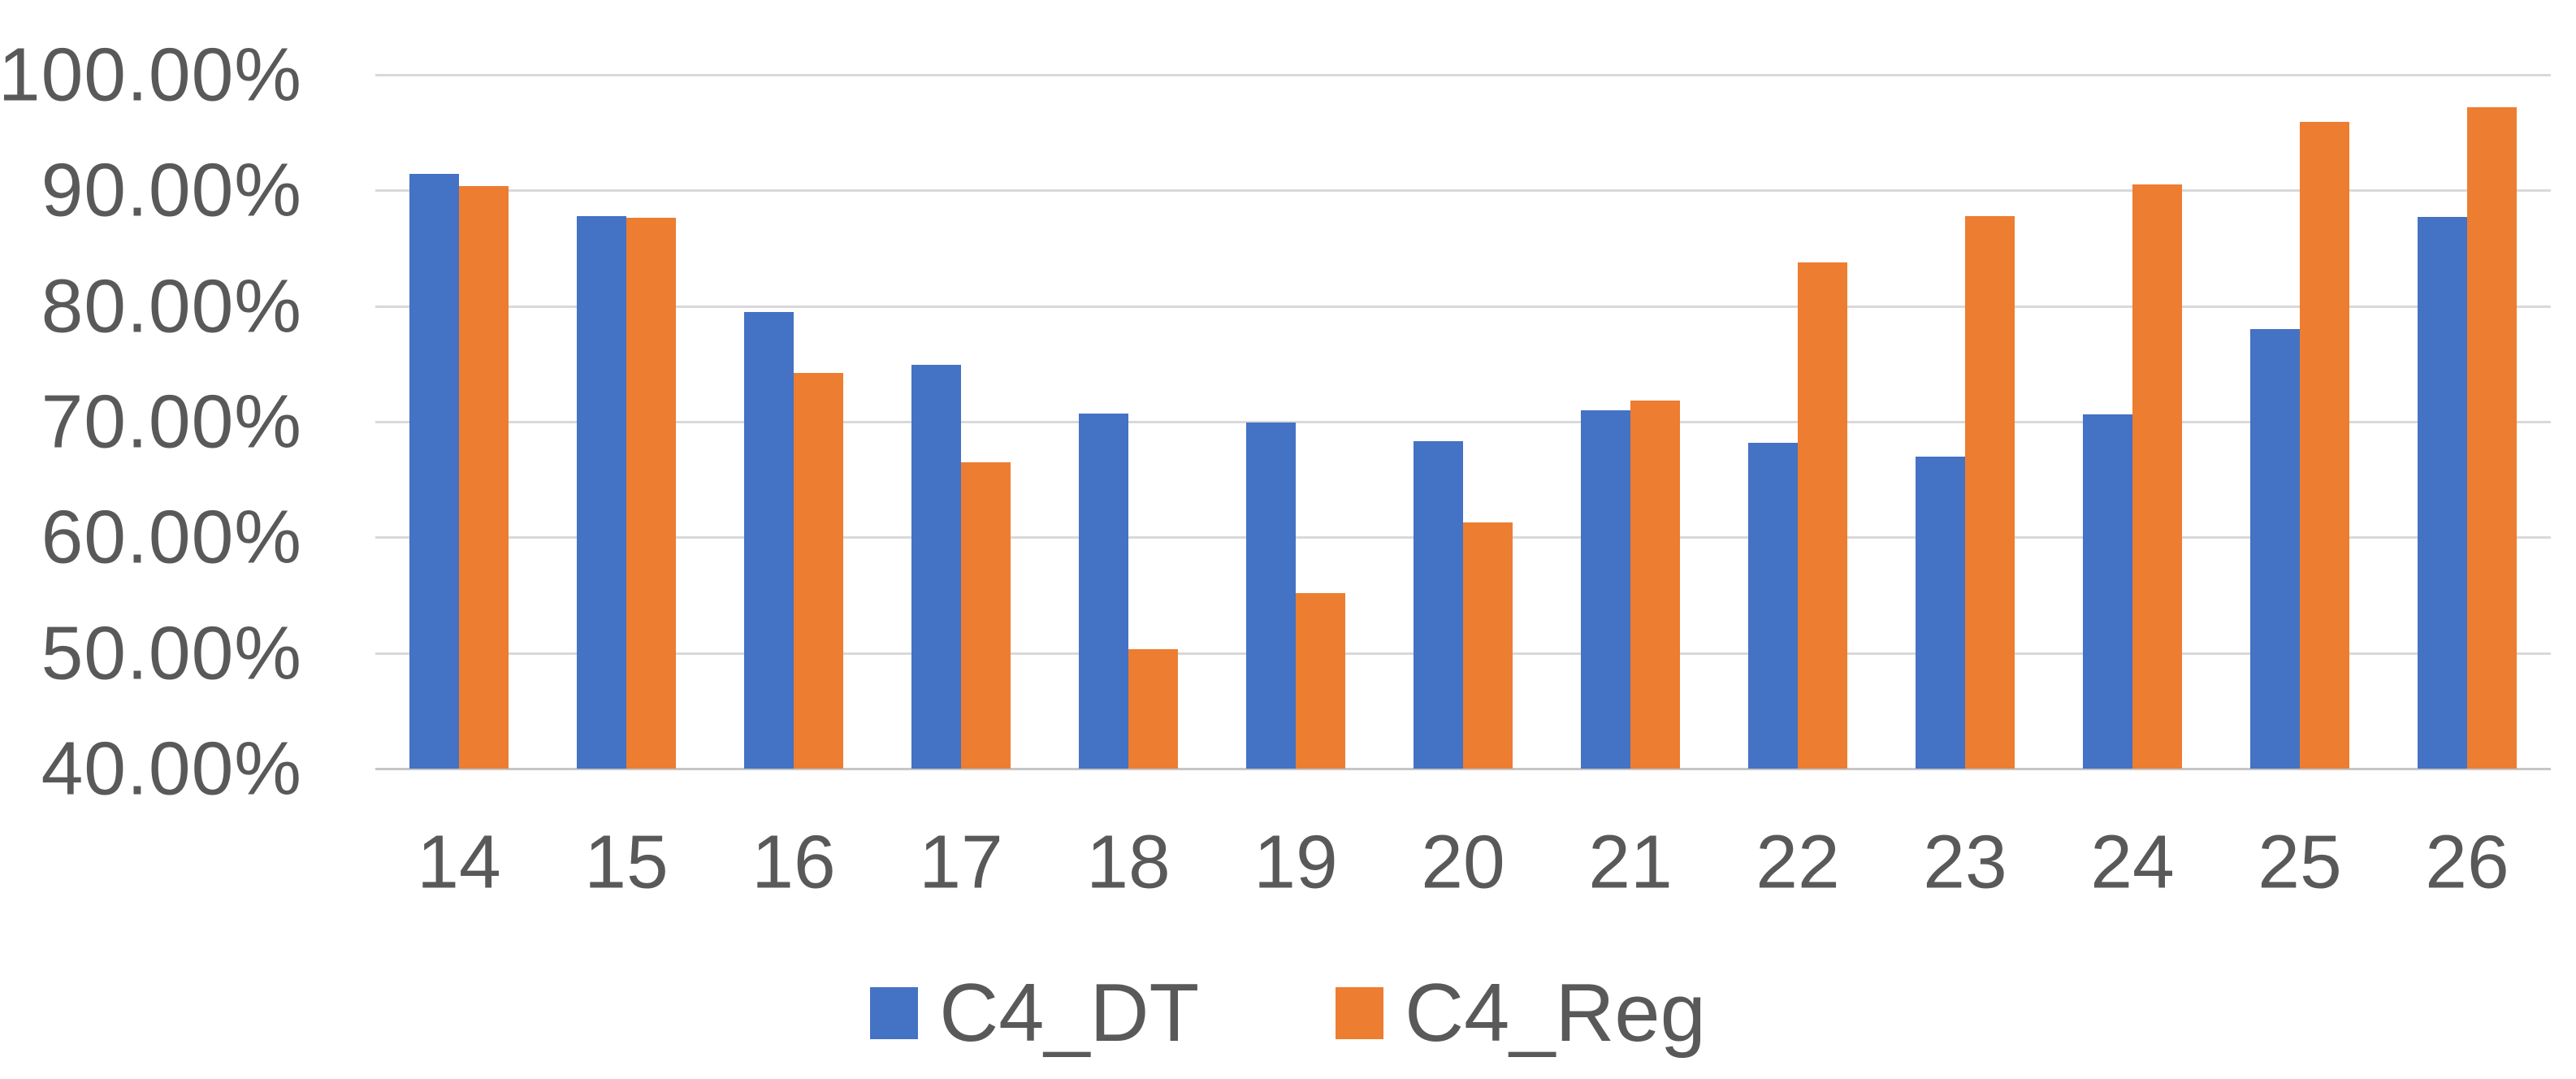 The height and width of the screenshot is (1079, 2576). Describe the element at coordinates (1556, 1013) in the screenshot. I see `legend-label-c4-reg: C4_Reg` at that location.